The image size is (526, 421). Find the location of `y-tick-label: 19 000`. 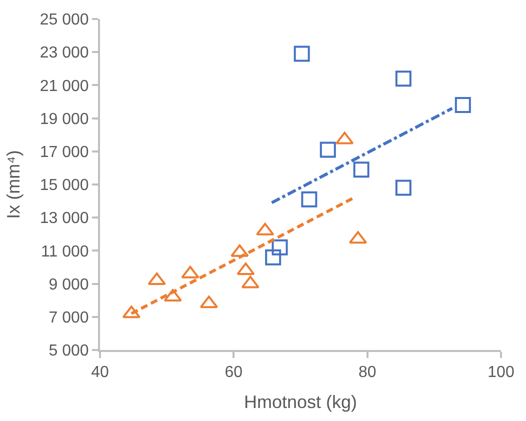

y-tick-label: 19 000 is located at coordinates (64, 119).